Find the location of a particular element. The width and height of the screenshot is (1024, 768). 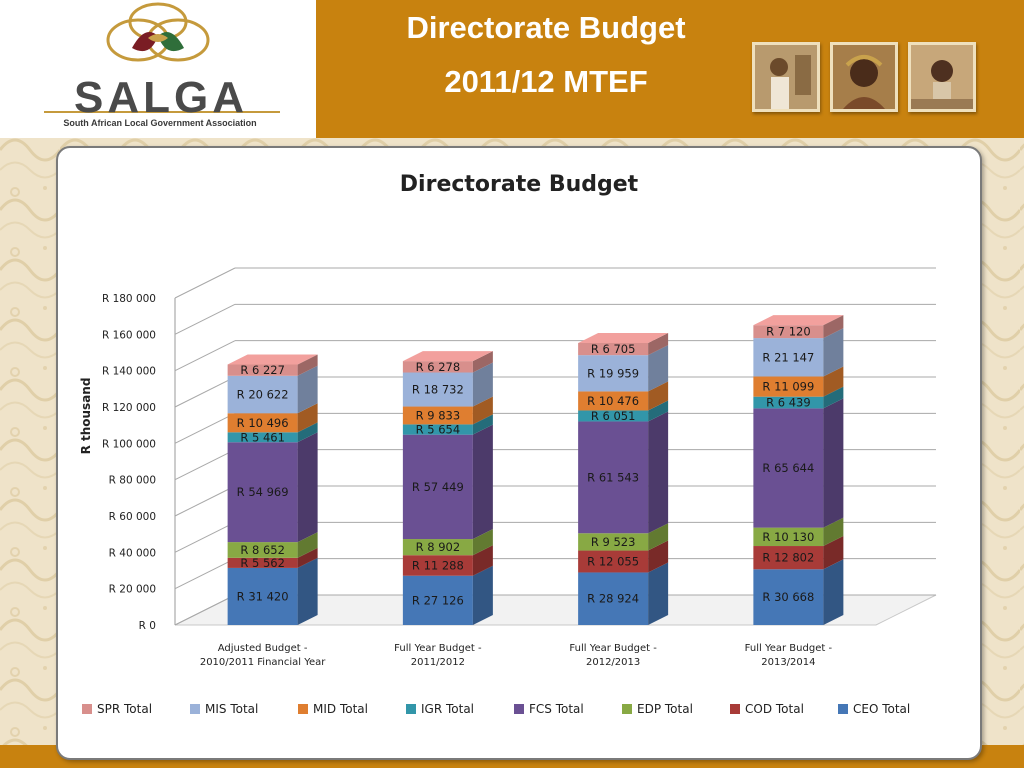

data-label: R 28 924 is located at coordinates (613, 599).